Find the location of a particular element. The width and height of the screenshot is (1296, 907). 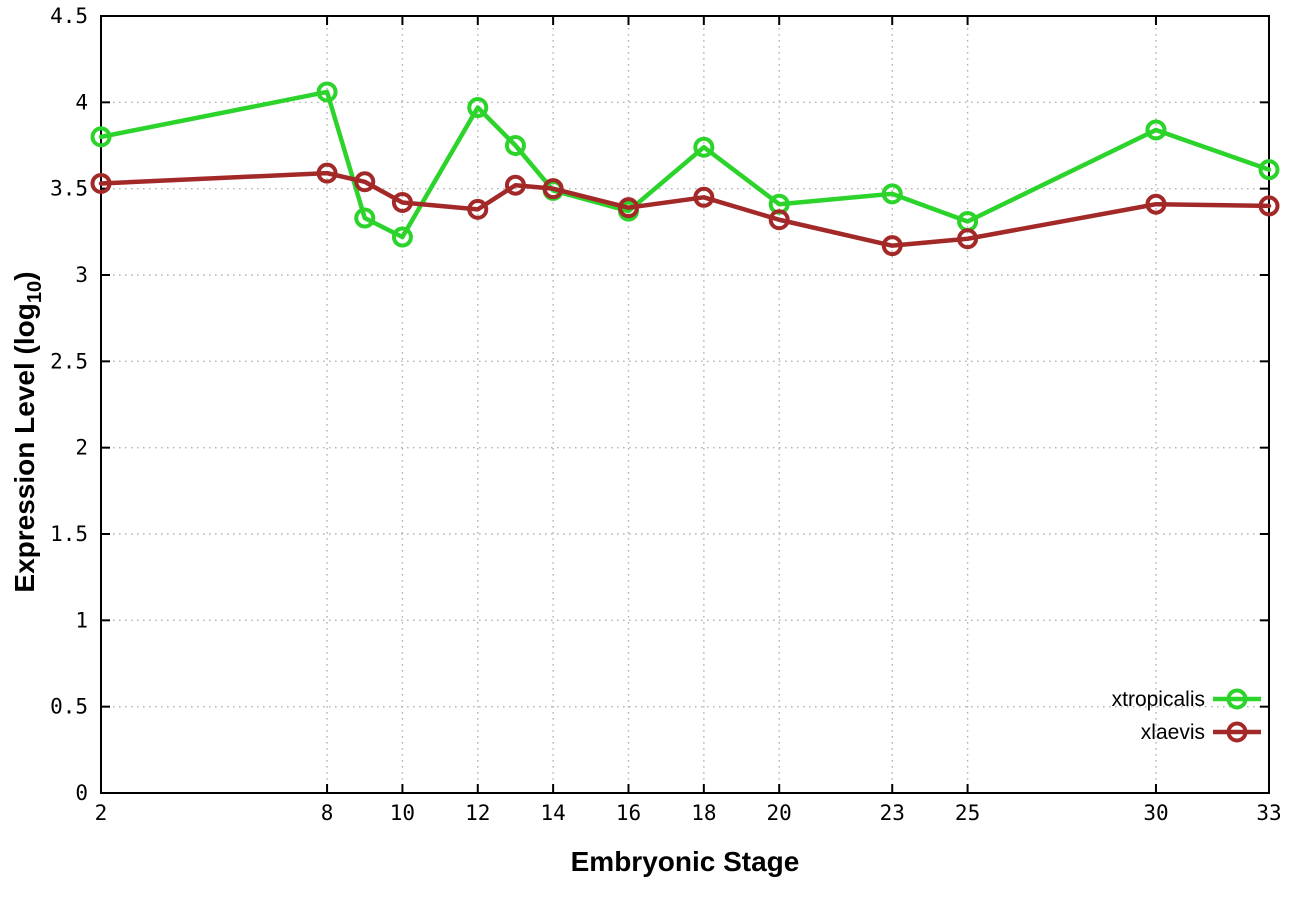

x-tick-label: 10 is located at coordinates (402, 813).